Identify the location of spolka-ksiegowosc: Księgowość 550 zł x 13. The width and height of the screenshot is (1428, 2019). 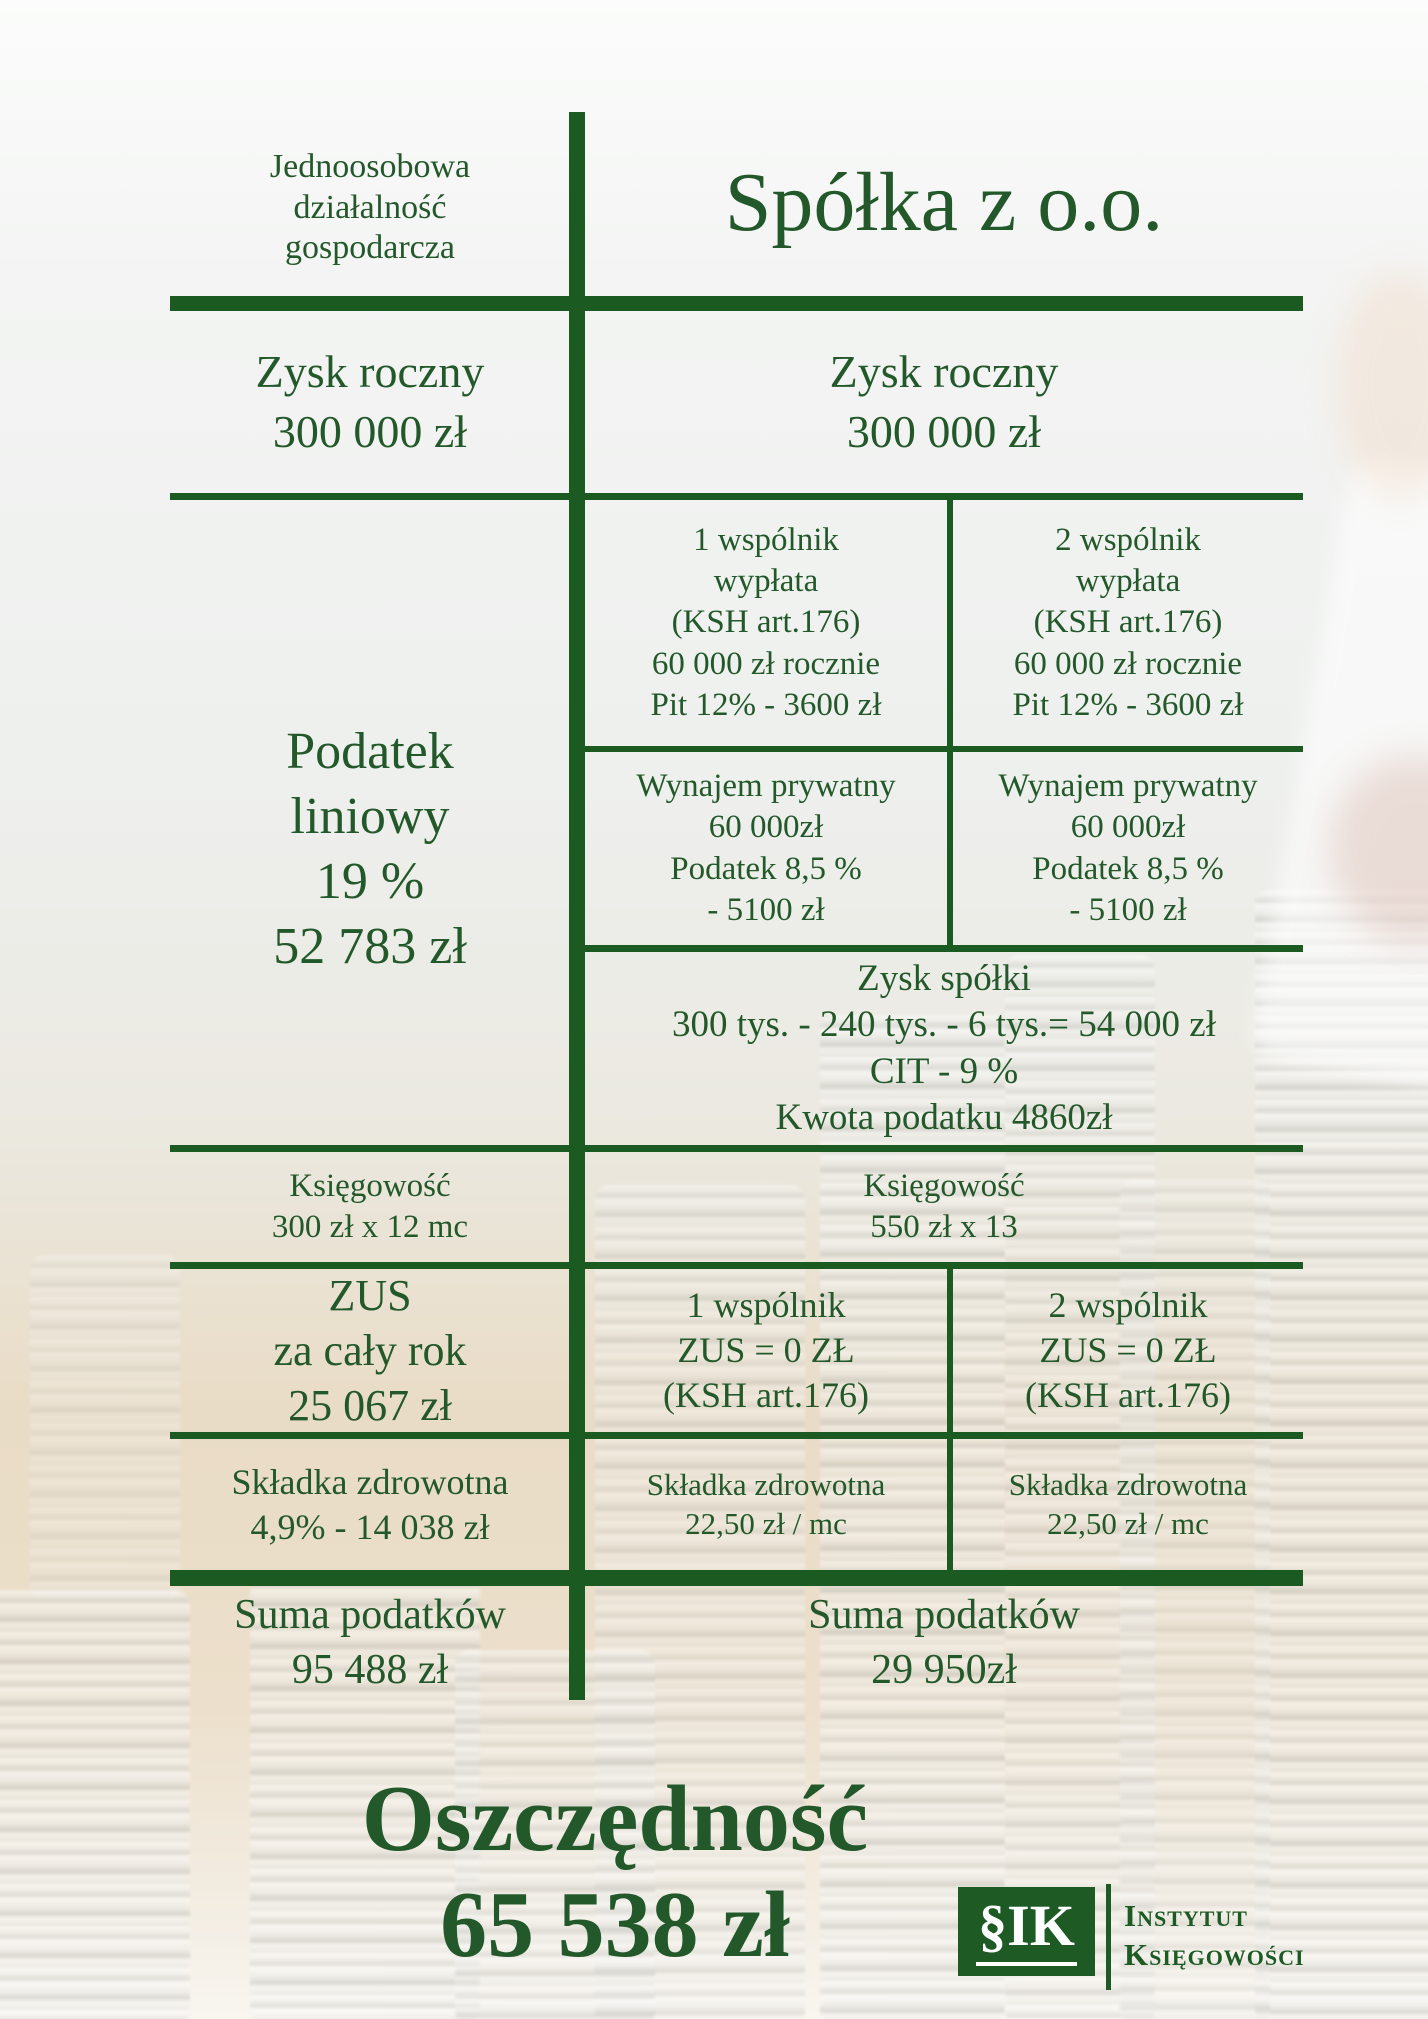
(944, 1207).